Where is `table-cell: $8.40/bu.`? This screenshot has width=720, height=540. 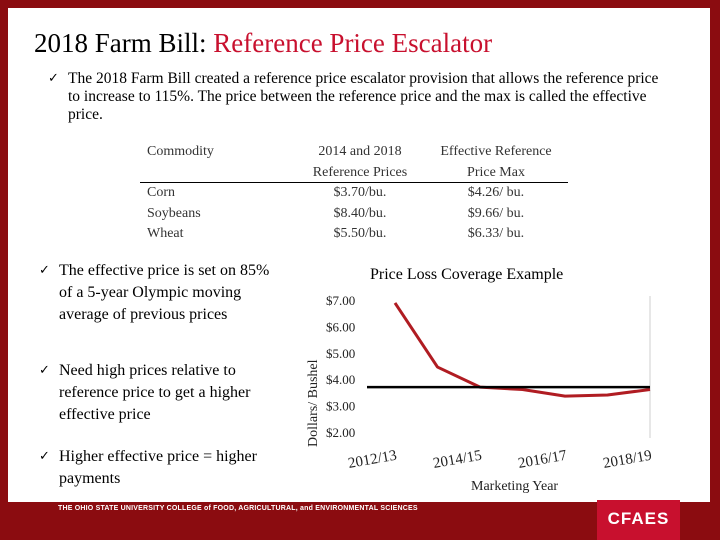 table-cell: $8.40/bu. is located at coordinates (360, 213).